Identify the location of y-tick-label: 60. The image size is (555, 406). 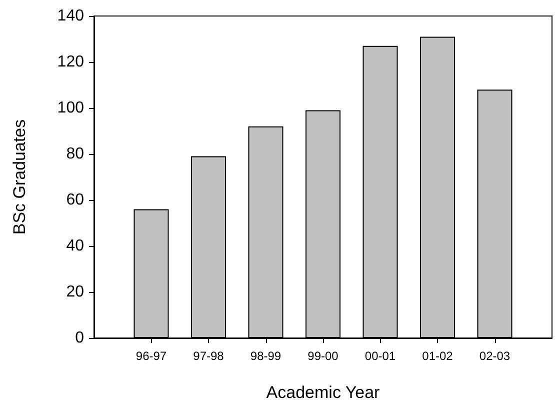
(75, 200).